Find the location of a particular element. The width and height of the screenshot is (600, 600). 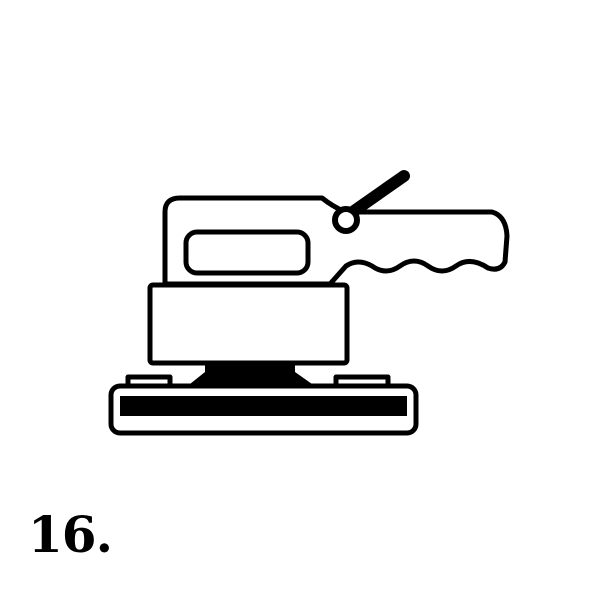

sanding-sheet is located at coordinates (263, 406).